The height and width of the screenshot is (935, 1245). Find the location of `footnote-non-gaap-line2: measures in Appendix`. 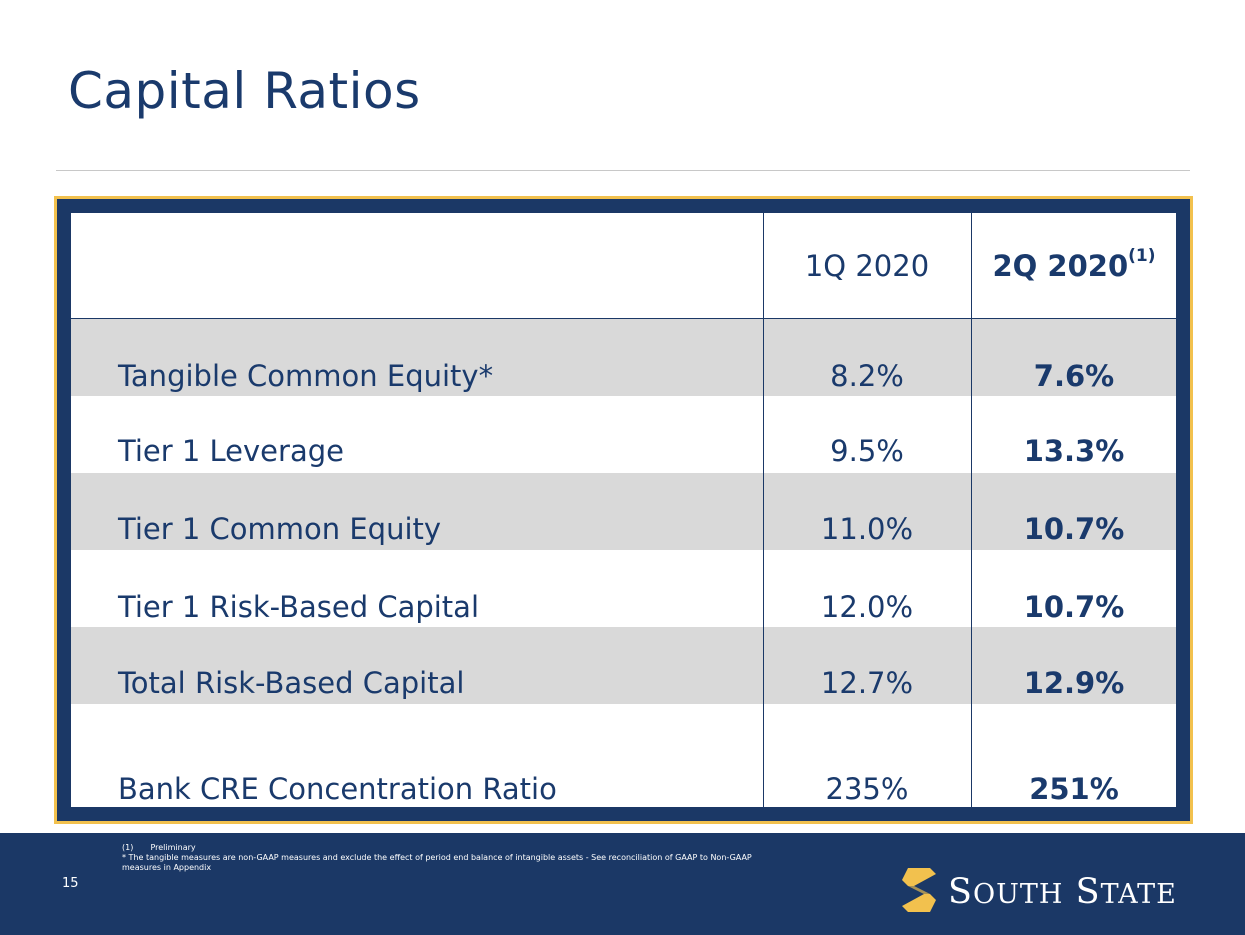

footnote-non-gaap-line2: measures in Appendix is located at coordinates (167, 867).